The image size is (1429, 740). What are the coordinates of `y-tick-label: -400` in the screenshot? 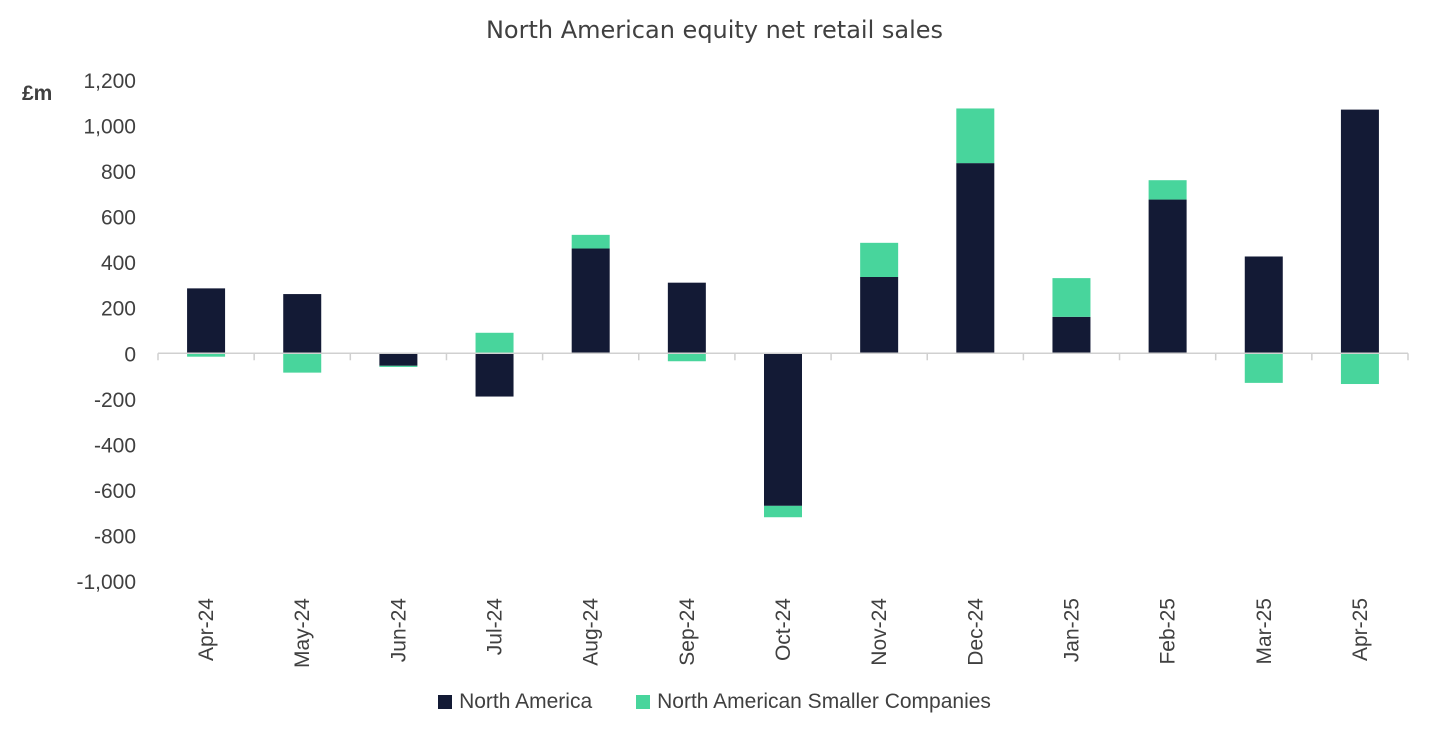 It's located at (115, 445).